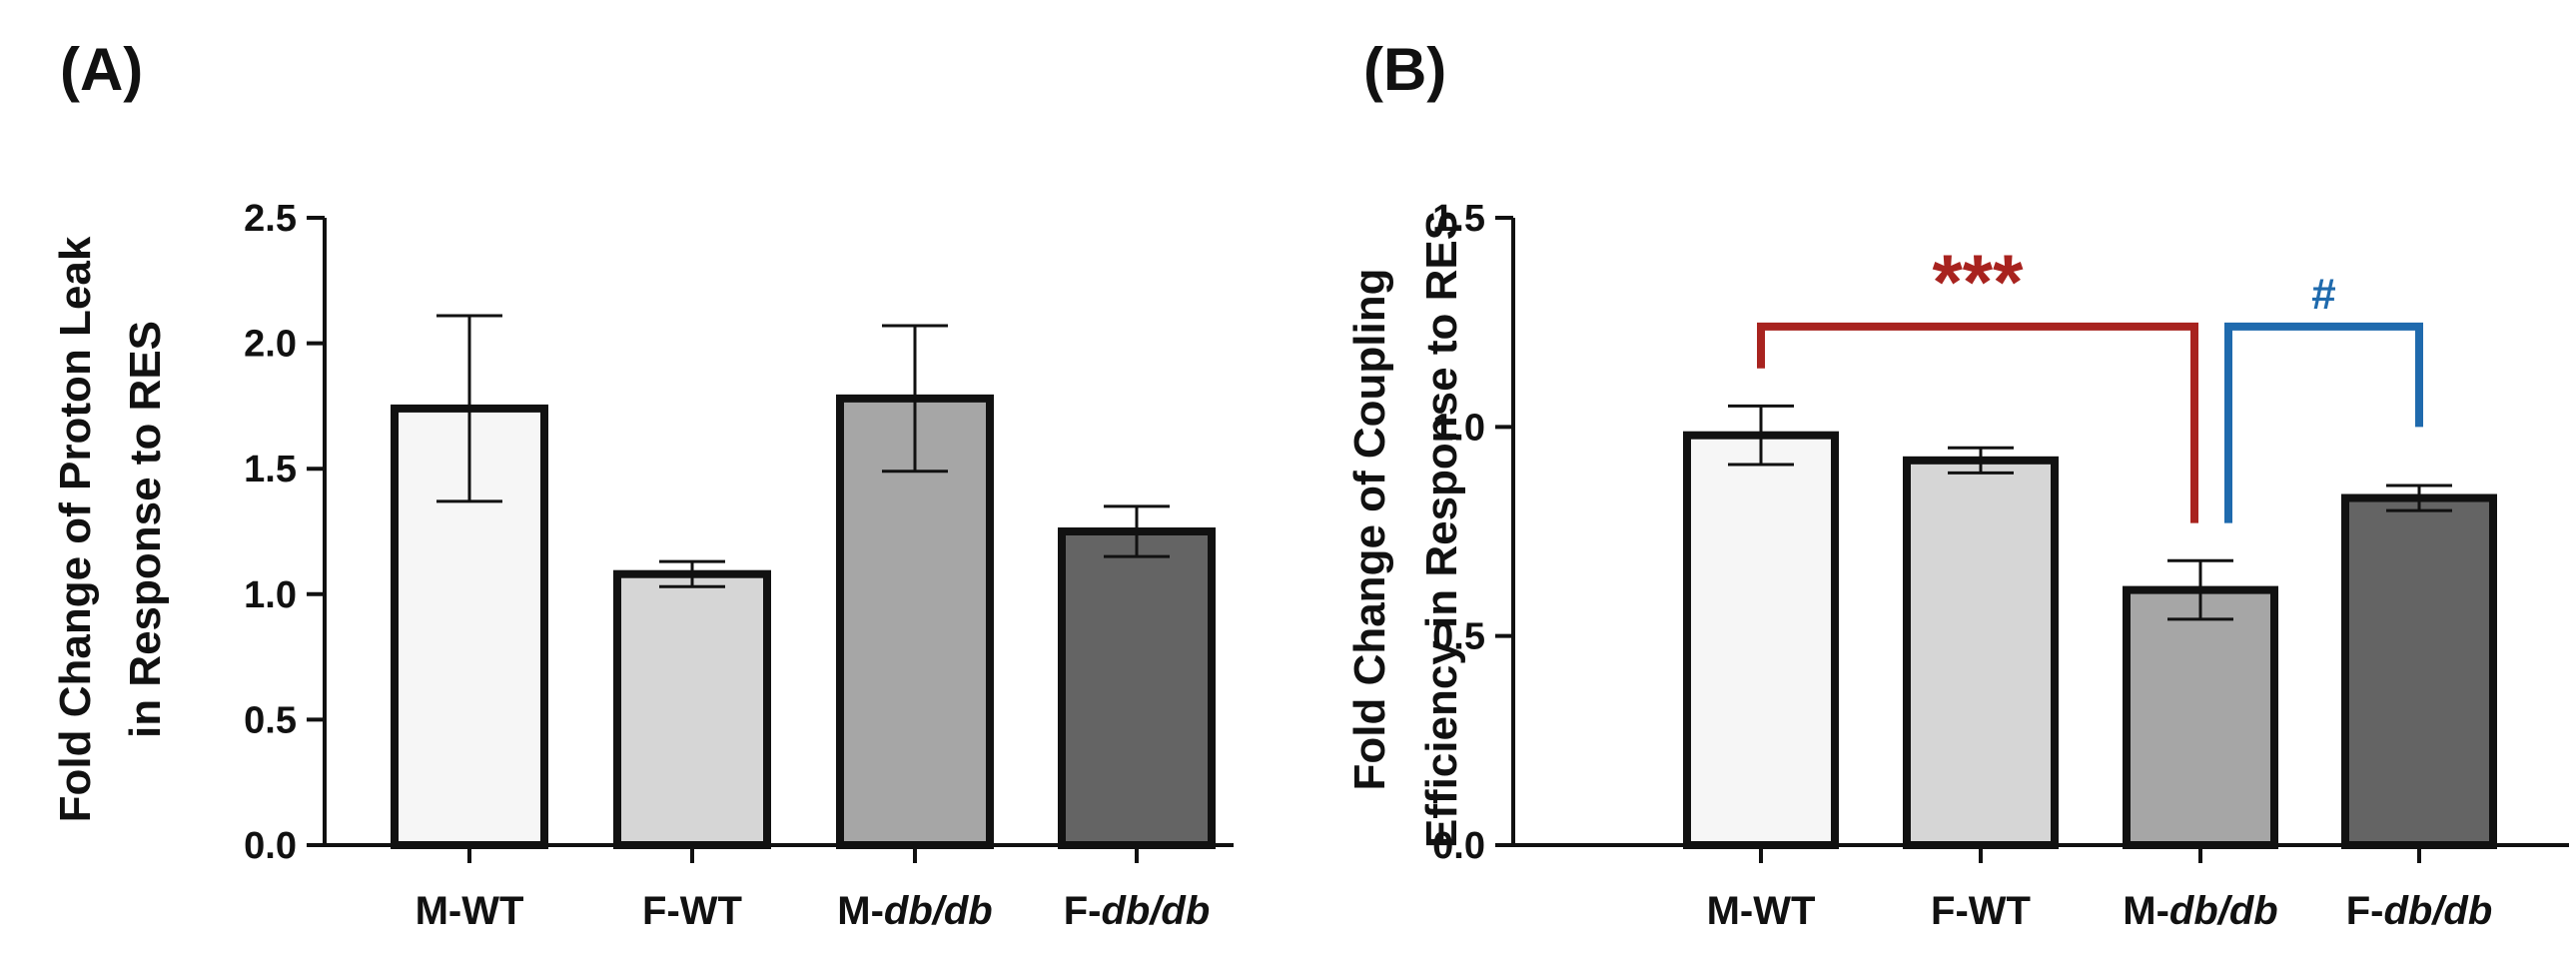 The height and width of the screenshot is (970, 2576). What do you see at coordinates (1978, 282) in the screenshot?
I see `significance-label: ***` at bounding box center [1978, 282].